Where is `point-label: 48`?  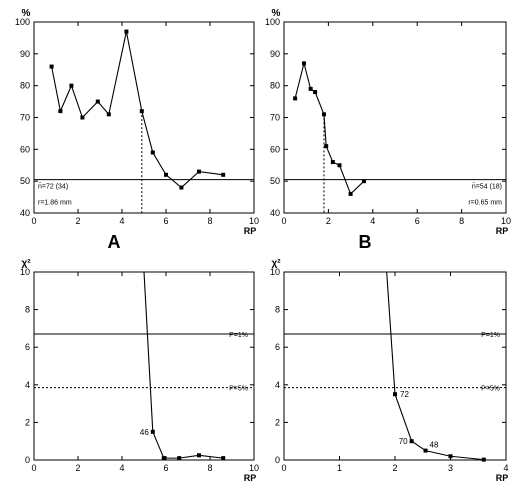
point-label: 48 is located at coordinates (434, 445).